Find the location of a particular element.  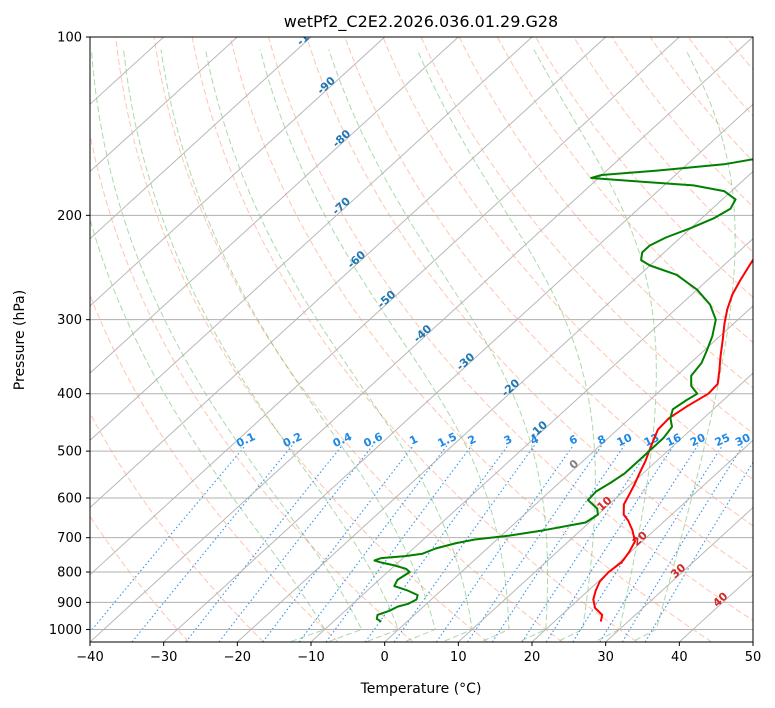

x-tick-label: 30 is located at coordinates (605, 657).